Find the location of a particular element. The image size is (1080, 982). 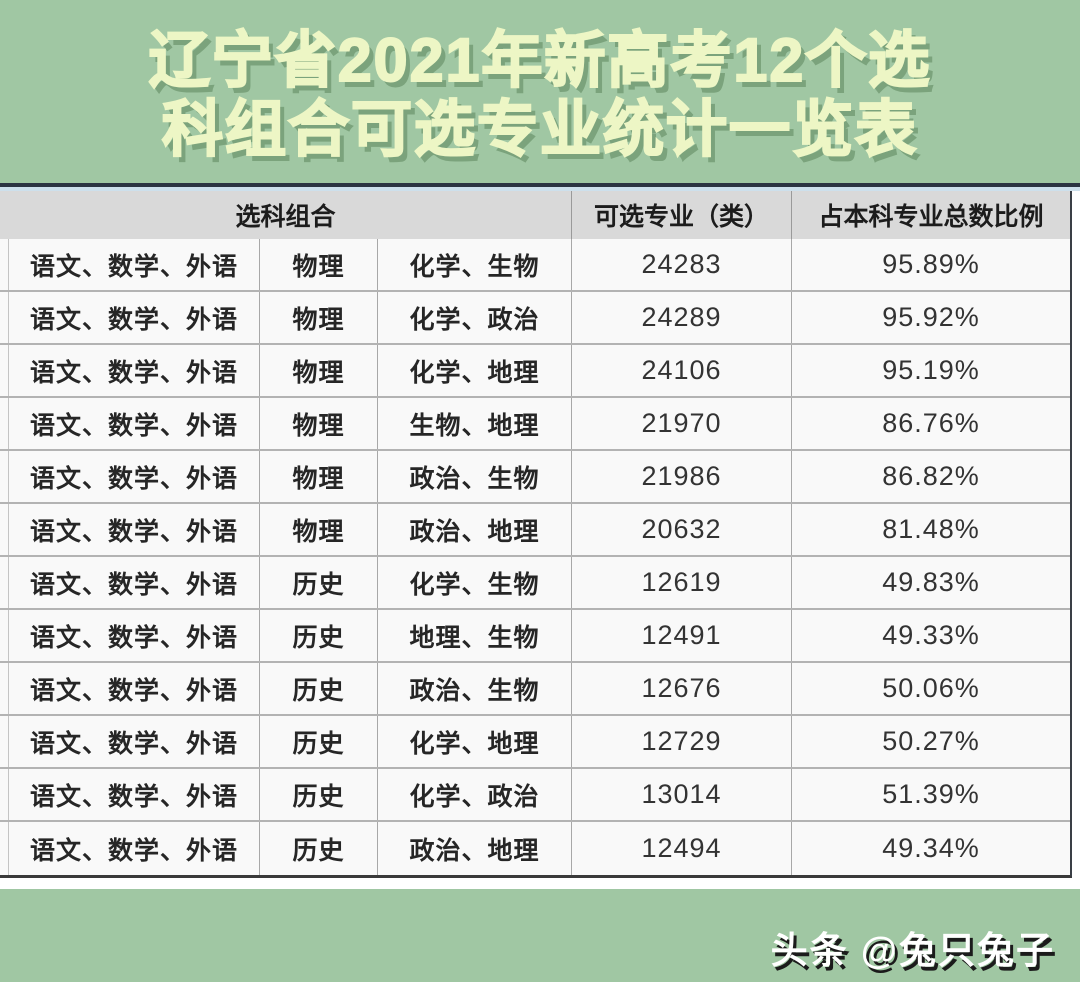

table-row: 语文、数学、外语 物理 生物、地理 21970 86.76% is located at coordinates (535, 424).